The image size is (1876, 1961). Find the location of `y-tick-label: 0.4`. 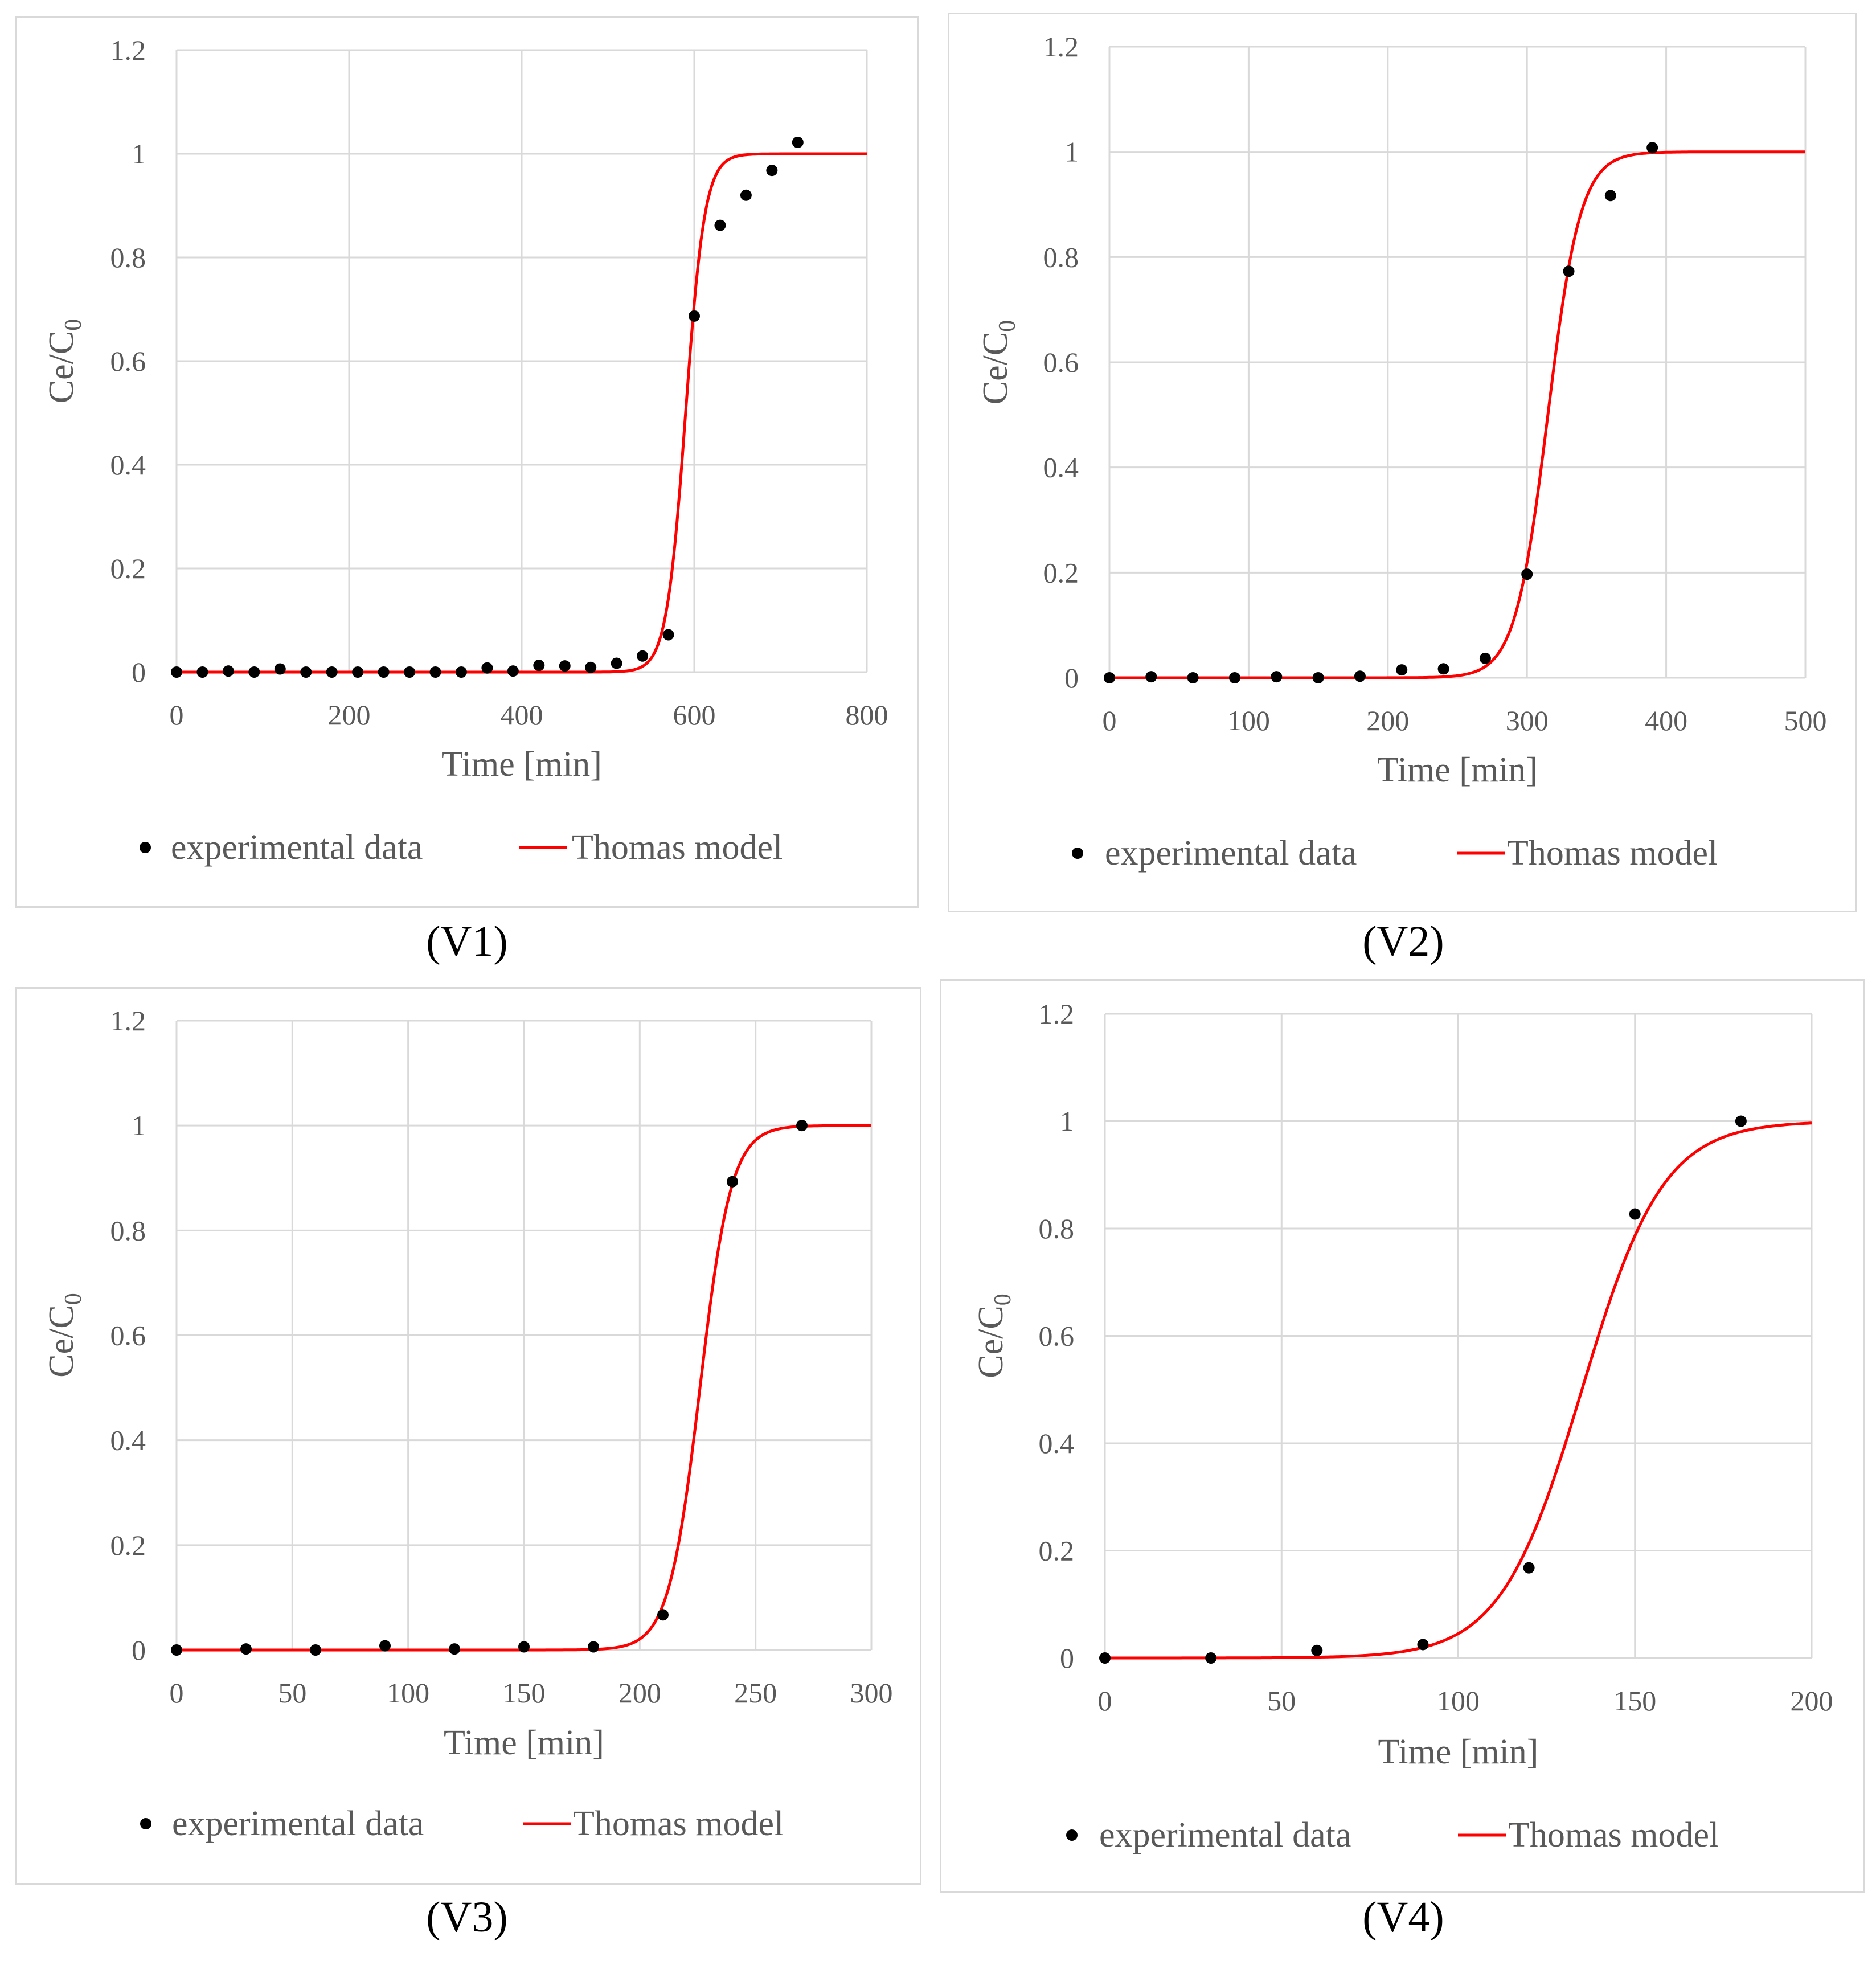

y-tick-label: 0.4 is located at coordinates (1057, 1443).